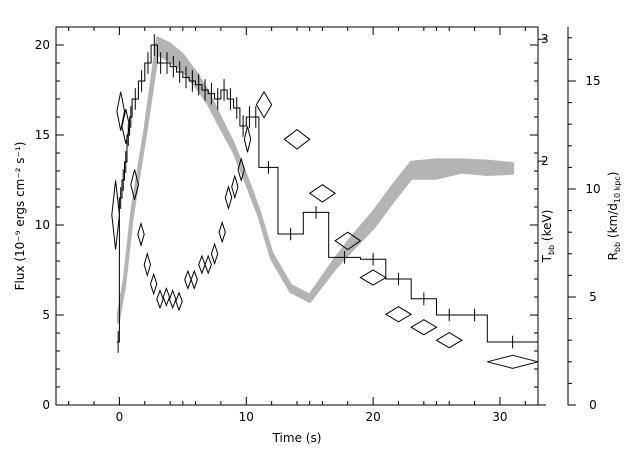 This screenshot has height=457, width=640. I want to click on y-tick-label: 0, so click(46, 405).